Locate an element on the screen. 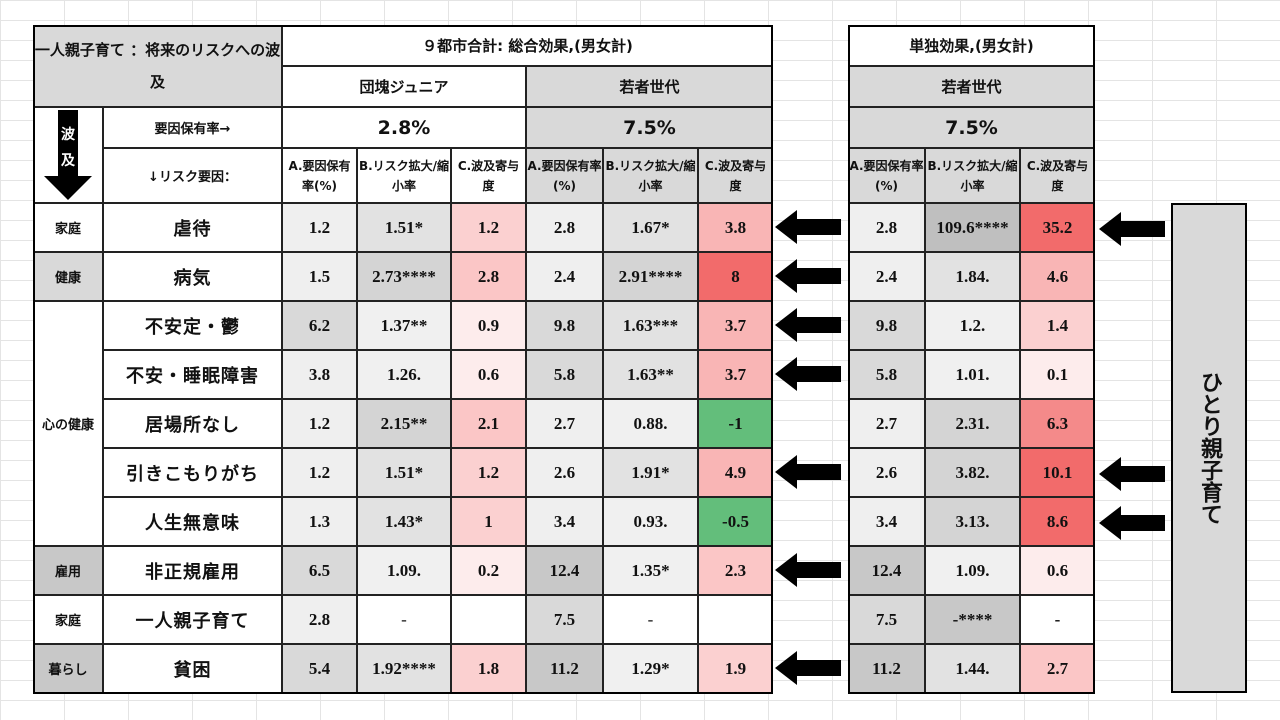 The height and width of the screenshot is (720, 1280). data-cell: 3.82. is located at coordinates (972, 472).